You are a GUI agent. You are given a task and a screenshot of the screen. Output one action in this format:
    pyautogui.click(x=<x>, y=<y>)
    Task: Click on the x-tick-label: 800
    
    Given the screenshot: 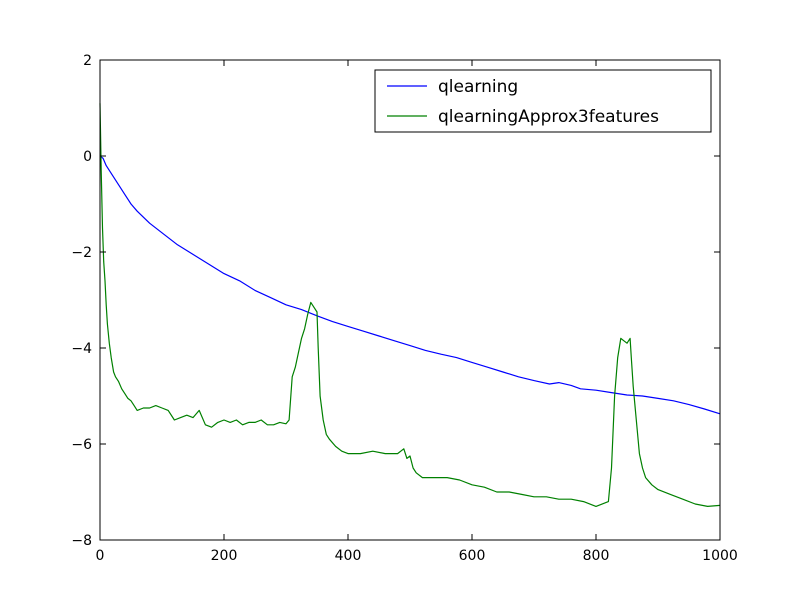 What is the action you would take?
    pyautogui.click(x=596, y=556)
    